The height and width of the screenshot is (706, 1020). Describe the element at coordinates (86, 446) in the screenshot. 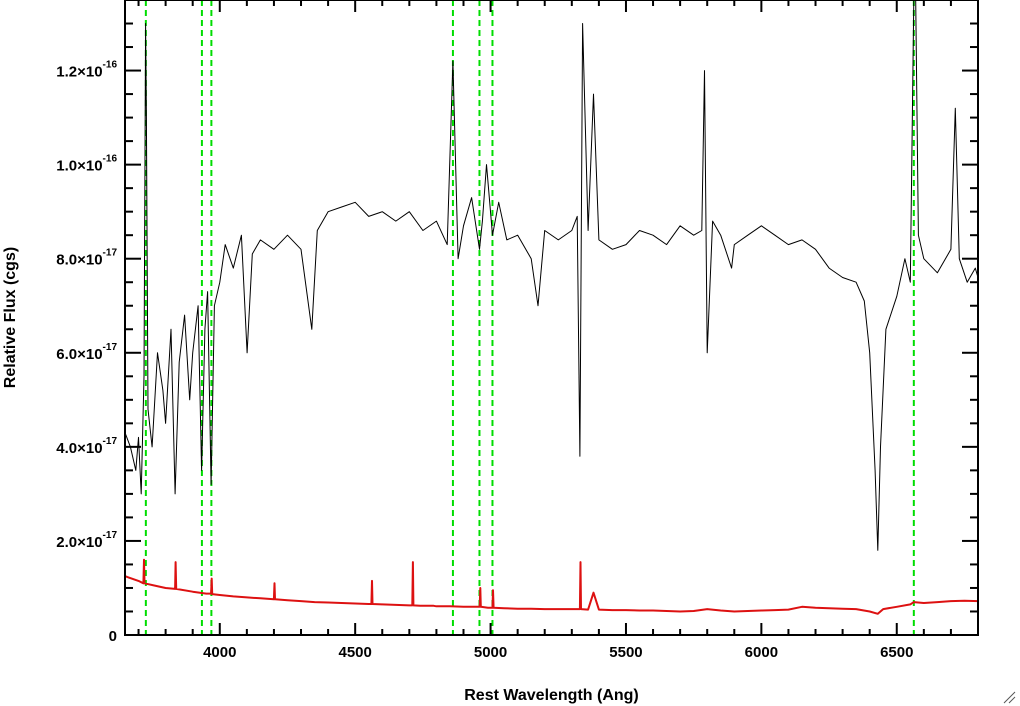

I see `y-tick-label: 4.0×10⁻¹⁷` at that location.